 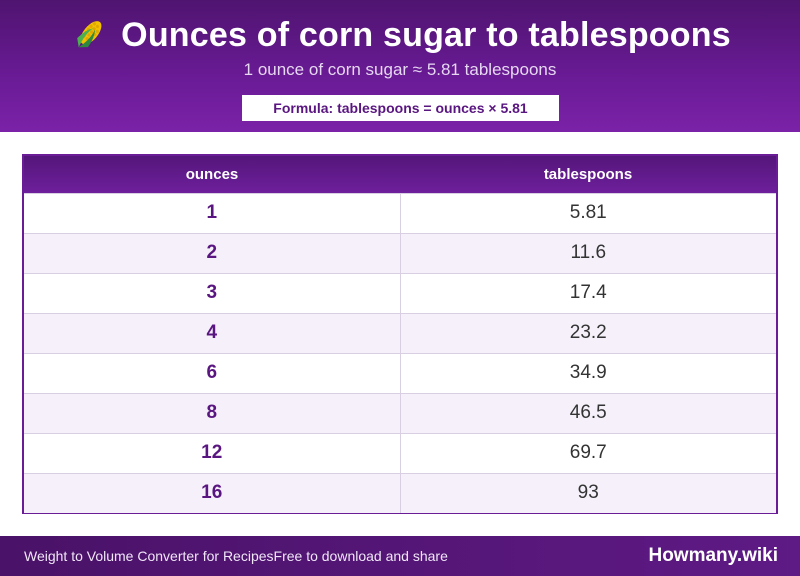 I want to click on ounces-cell: 1, so click(x=212, y=212).